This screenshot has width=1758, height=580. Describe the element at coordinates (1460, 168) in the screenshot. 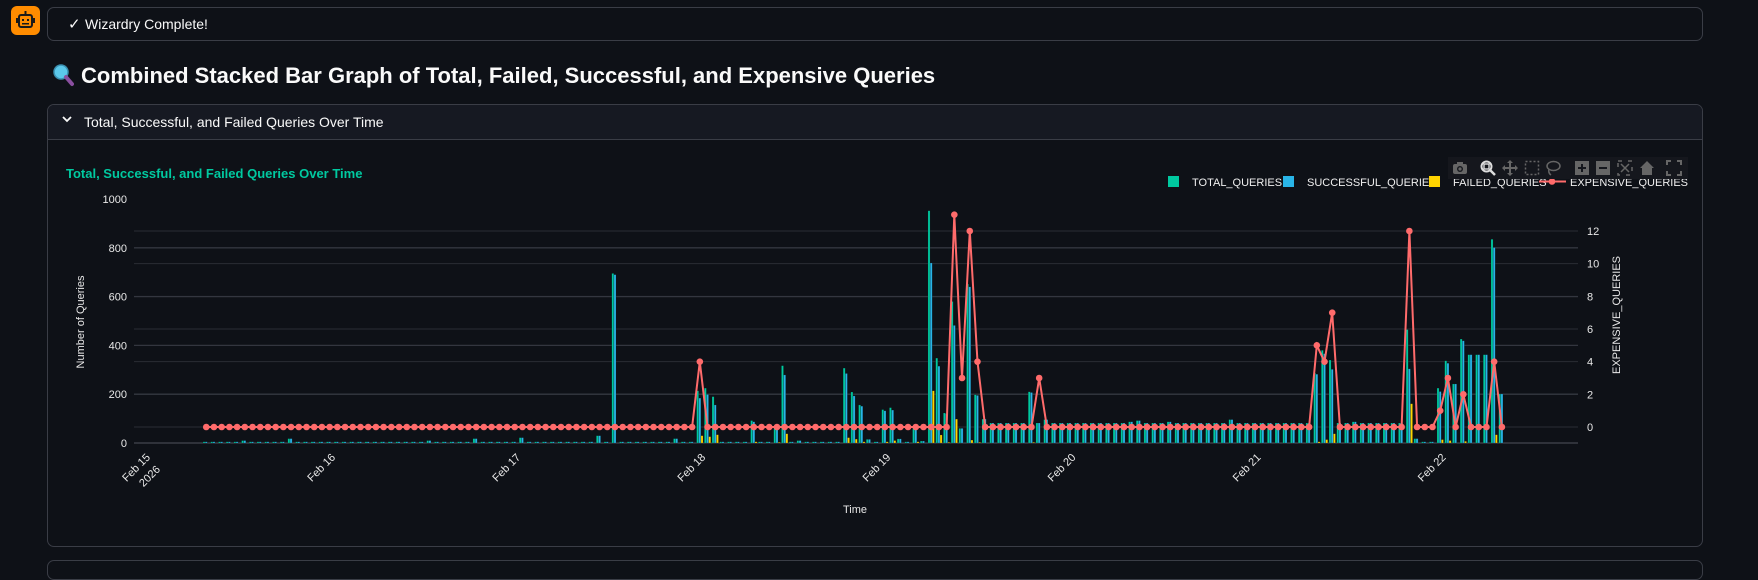

I see `camera-icon` at that location.